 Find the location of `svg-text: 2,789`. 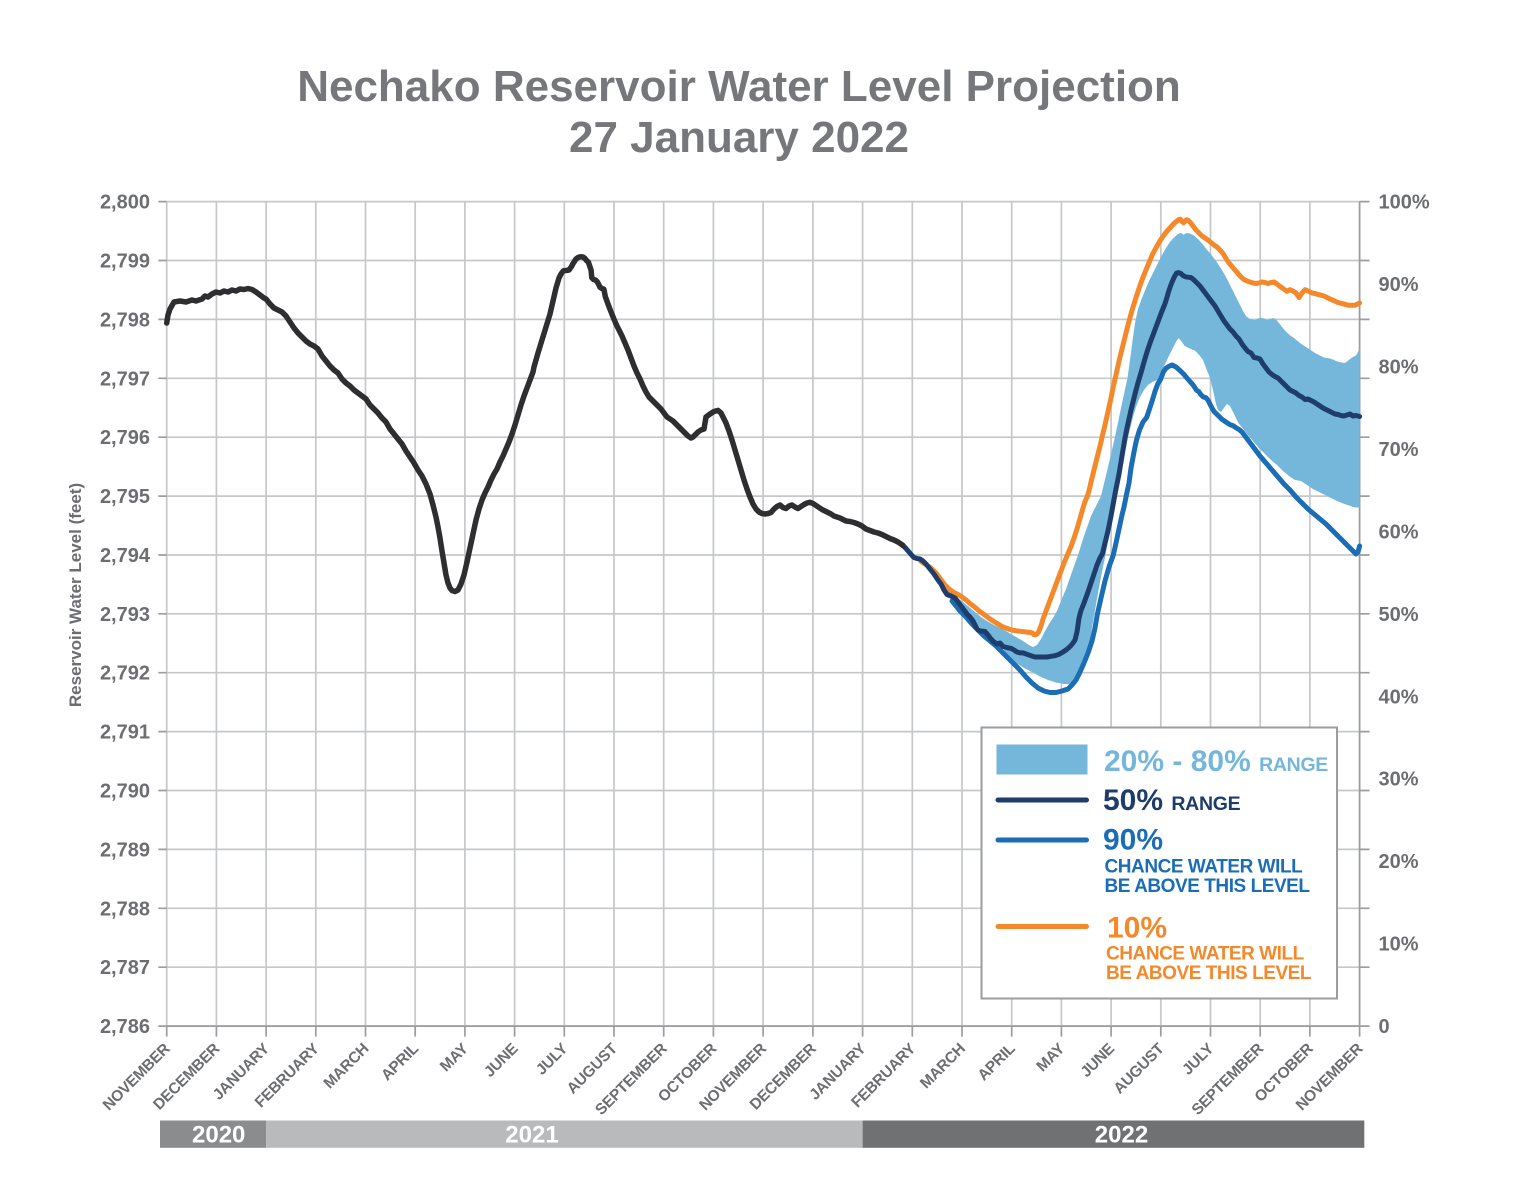

svg-text: 2,789 is located at coordinates (125, 850).